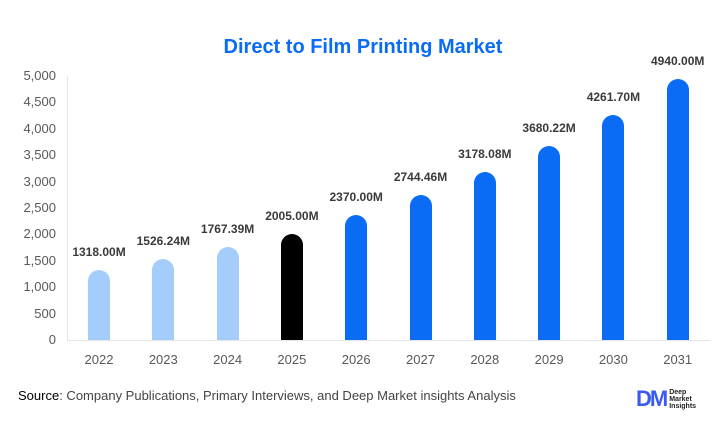 This screenshot has height=443, width=726. I want to click on y-tick-label: 0, so click(52, 339).